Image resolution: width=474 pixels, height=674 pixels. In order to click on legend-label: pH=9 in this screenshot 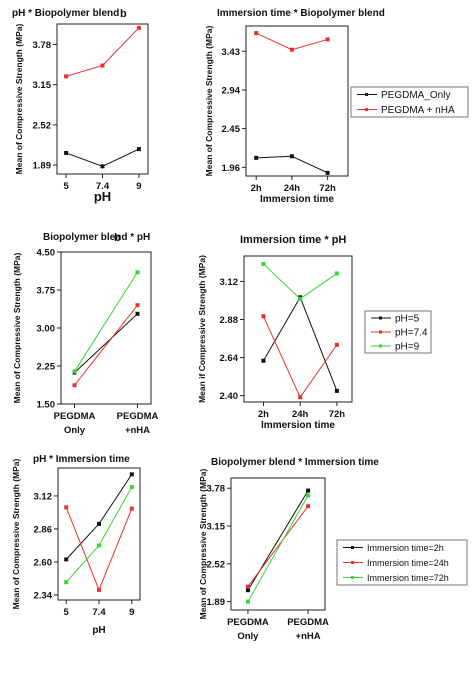, I will do `click(407, 347)`.